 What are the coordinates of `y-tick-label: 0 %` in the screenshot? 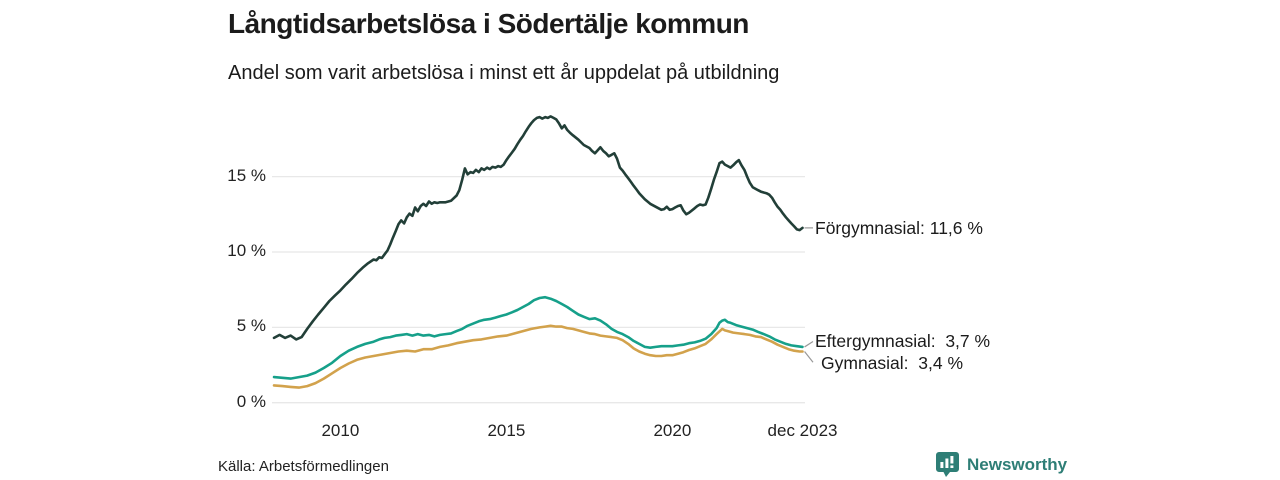 It's located at (251, 401).